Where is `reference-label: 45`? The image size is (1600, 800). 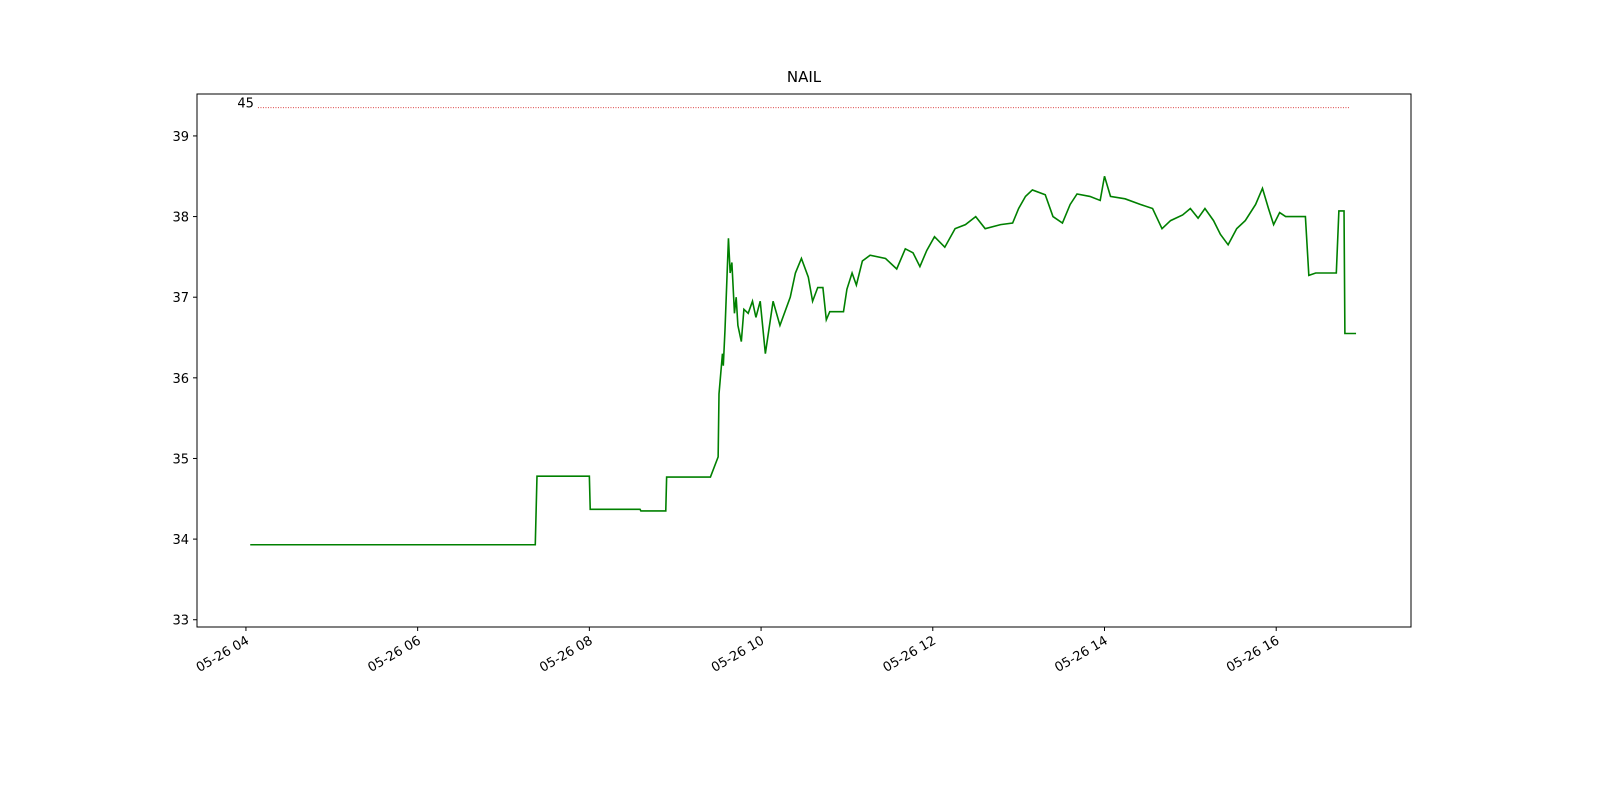 reference-label: 45 is located at coordinates (245, 104).